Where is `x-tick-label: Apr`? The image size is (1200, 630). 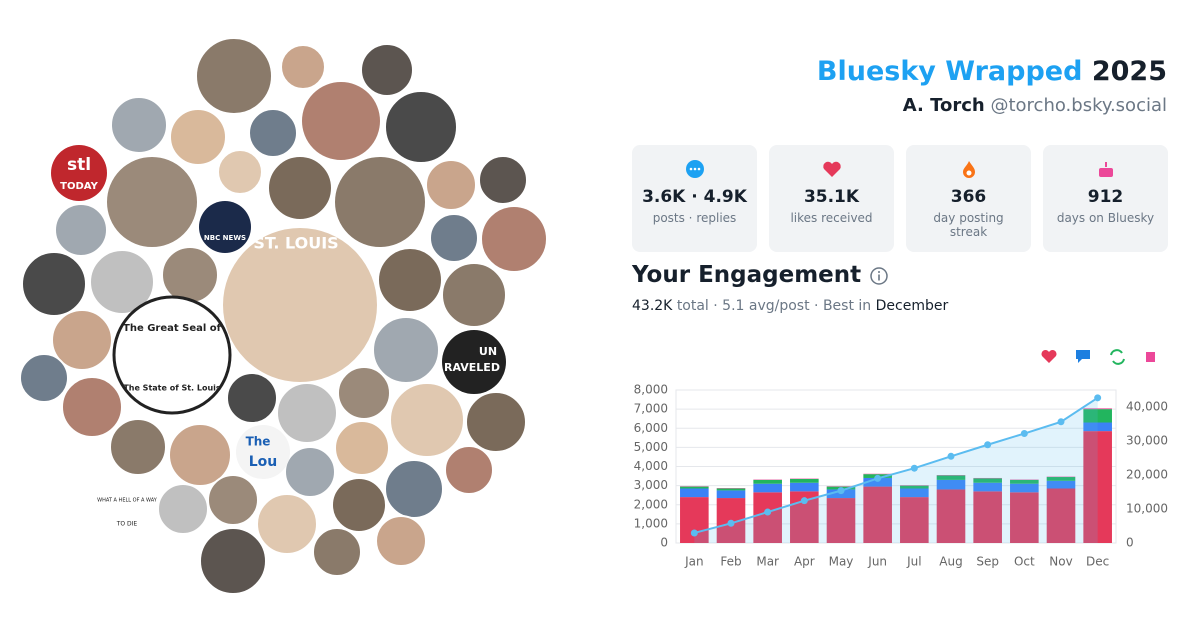 x-tick-label: Apr is located at coordinates (804, 562).